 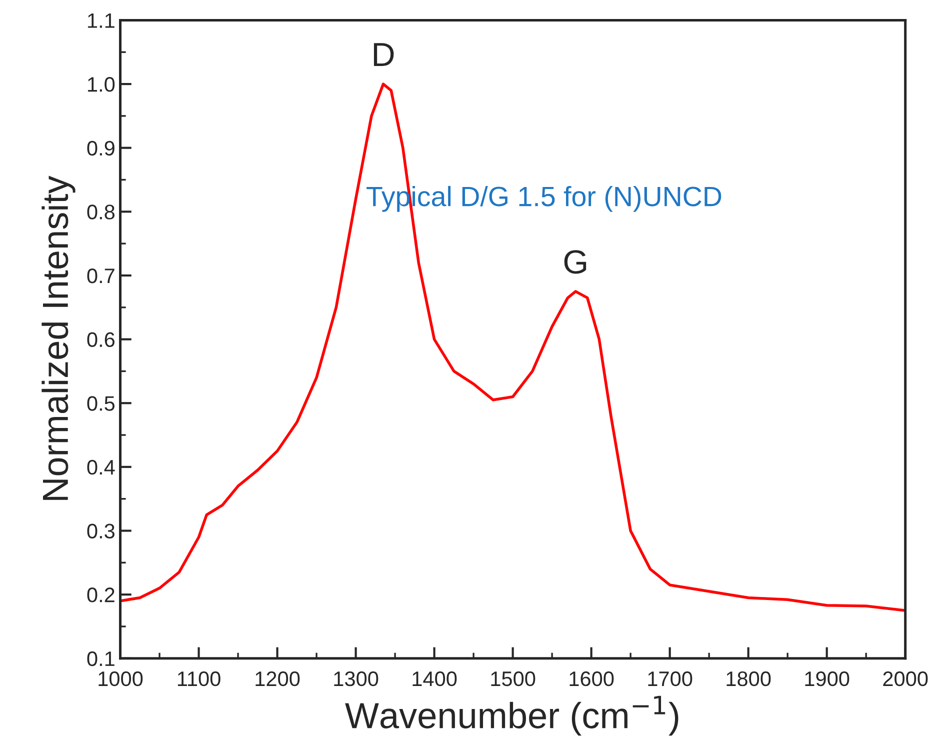 I want to click on x-tick-label: 1800, so click(x=748, y=678).